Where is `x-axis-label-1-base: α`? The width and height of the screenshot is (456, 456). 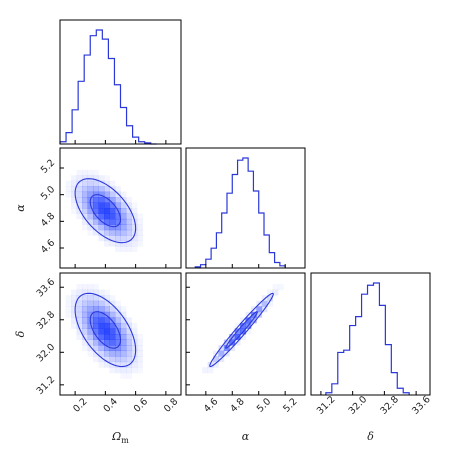
x-axis-label-1-base: α is located at coordinates (246, 436).